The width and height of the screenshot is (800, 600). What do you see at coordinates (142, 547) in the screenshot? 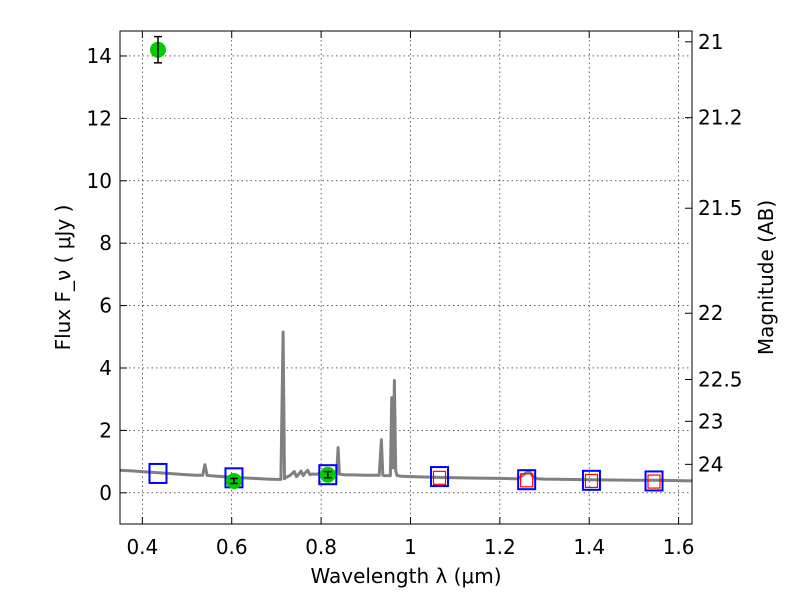
I see `x-tick-label: 0.4` at bounding box center [142, 547].